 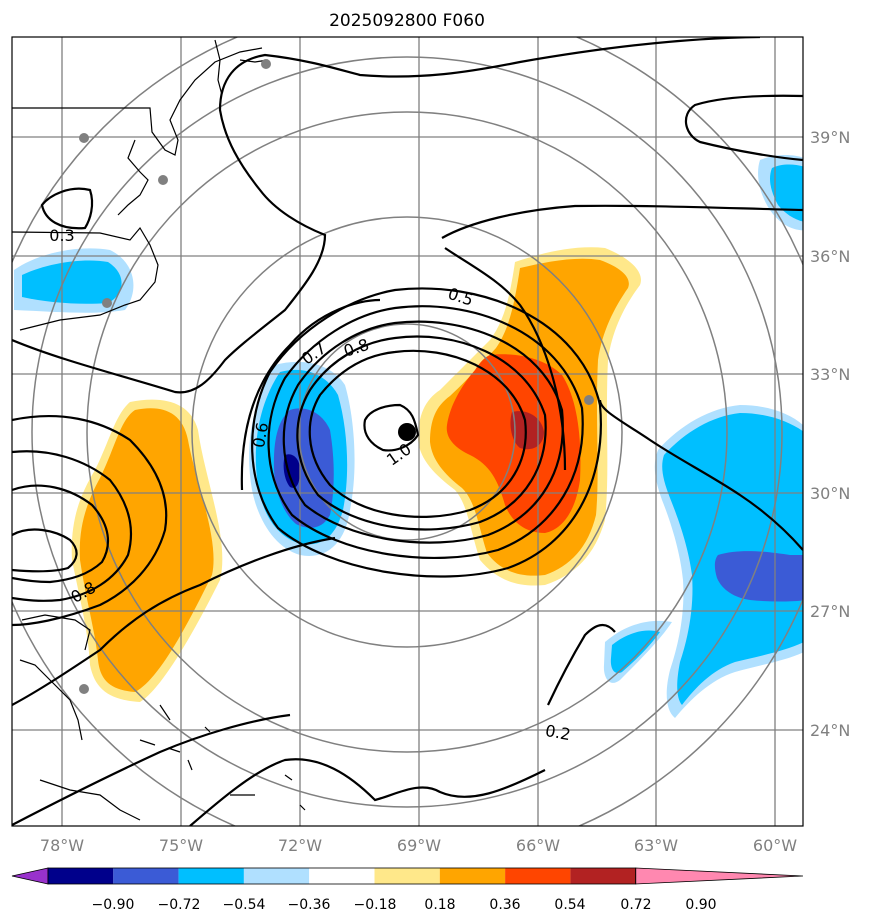 I want to click on contour-label: 0.5, so click(x=461, y=297).